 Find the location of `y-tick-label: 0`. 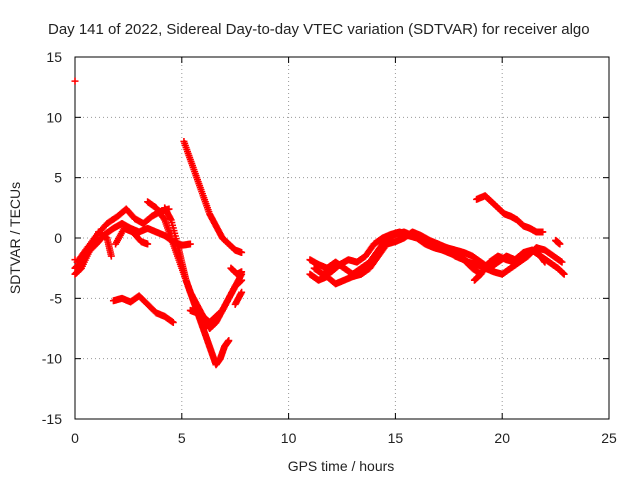

y-tick-label: 0 is located at coordinates (58, 238).